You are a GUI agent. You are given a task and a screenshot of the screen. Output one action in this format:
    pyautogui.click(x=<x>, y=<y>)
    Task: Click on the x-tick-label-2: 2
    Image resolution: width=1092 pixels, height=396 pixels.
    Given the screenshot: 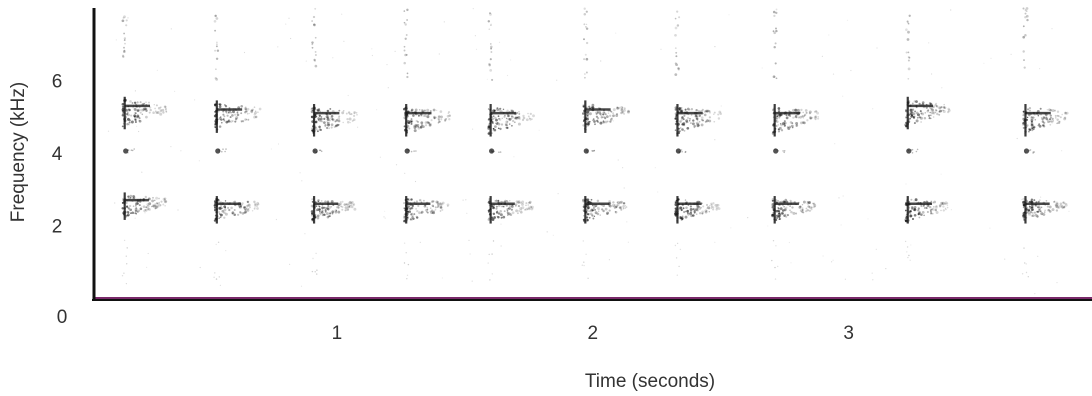 What is the action you would take?
    pyautogui.click(x=593, y=333)
    